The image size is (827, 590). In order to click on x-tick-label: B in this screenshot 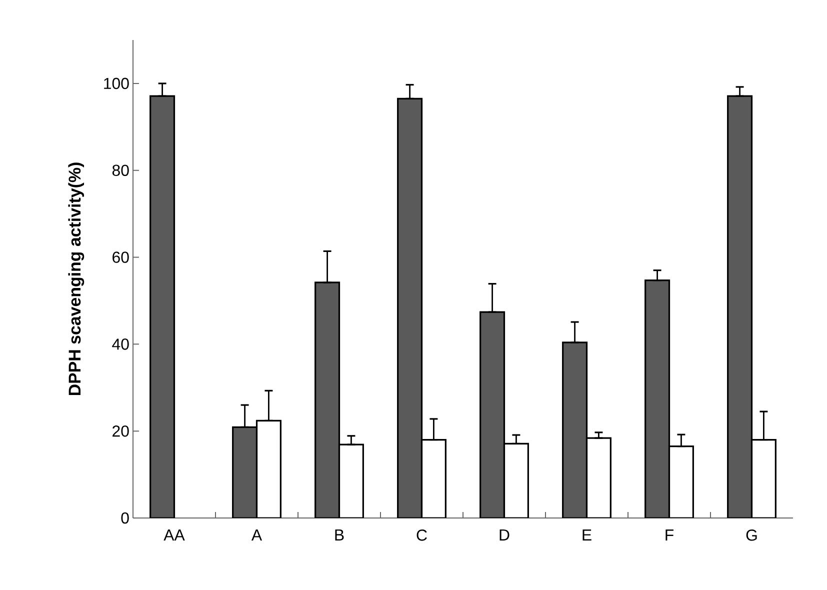, I will do `click(339, 534)`.